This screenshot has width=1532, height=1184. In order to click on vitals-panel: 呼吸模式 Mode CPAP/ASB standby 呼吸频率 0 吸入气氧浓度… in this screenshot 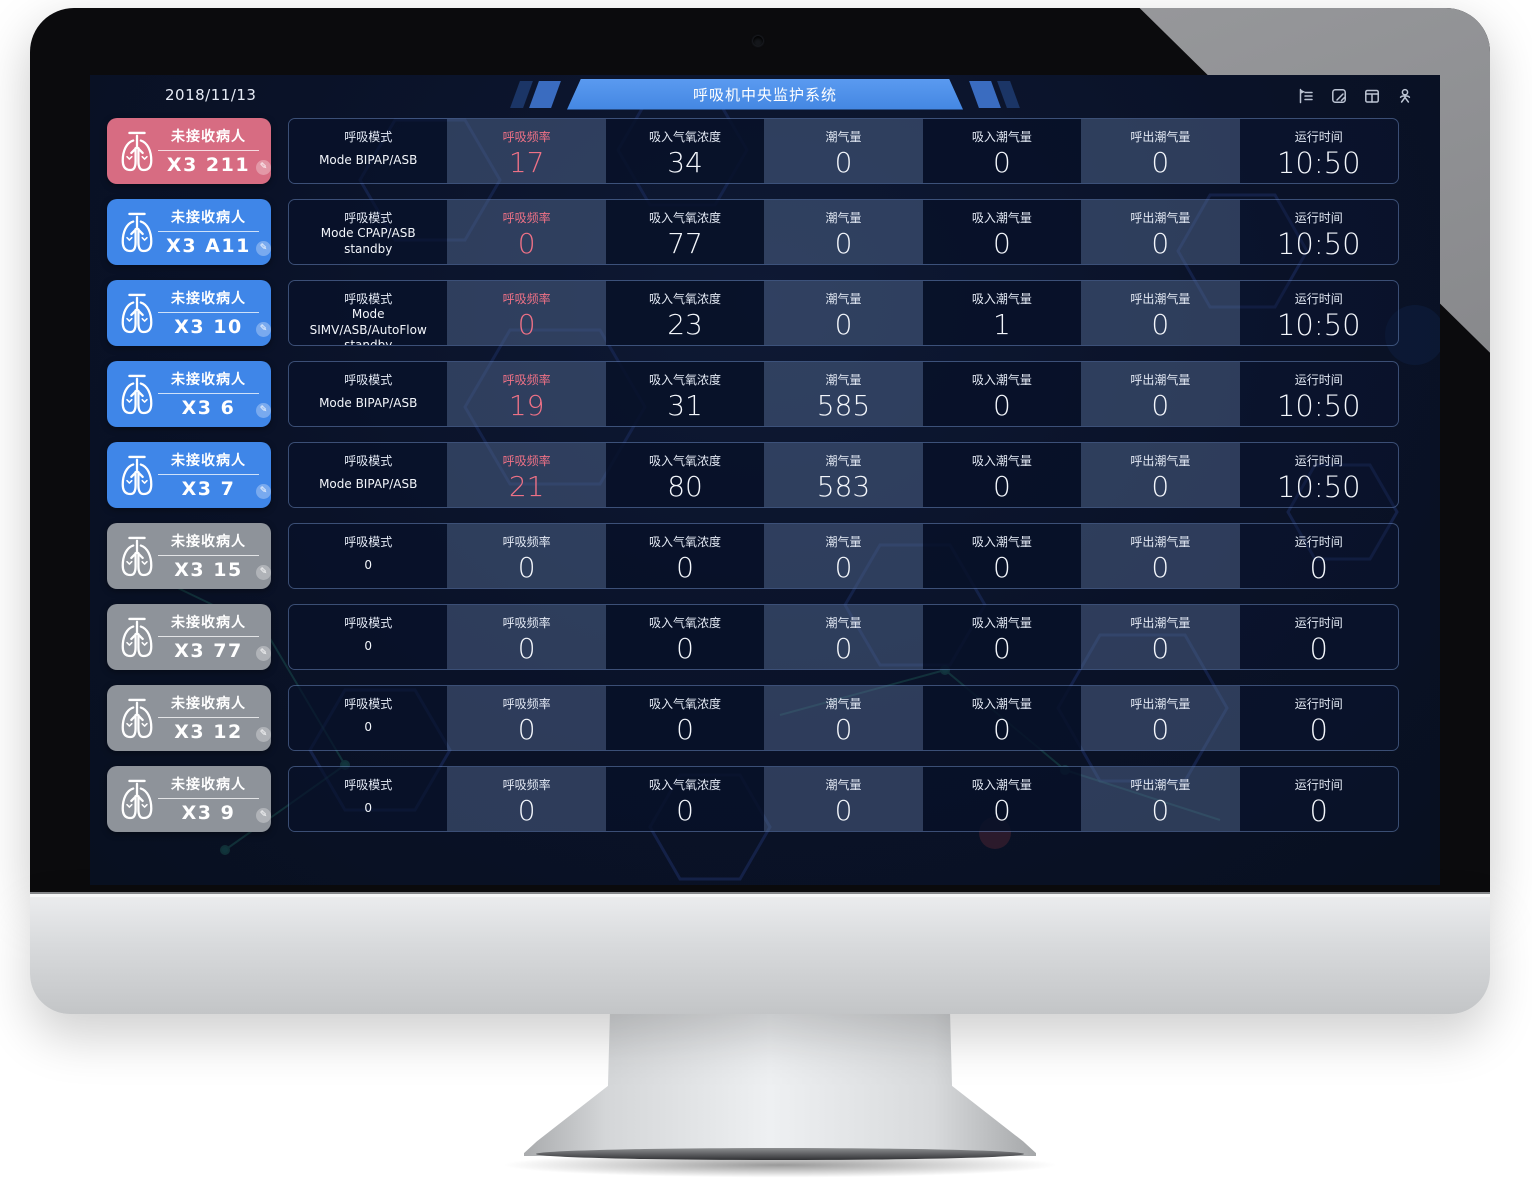, I will do `click(843, 232)`.